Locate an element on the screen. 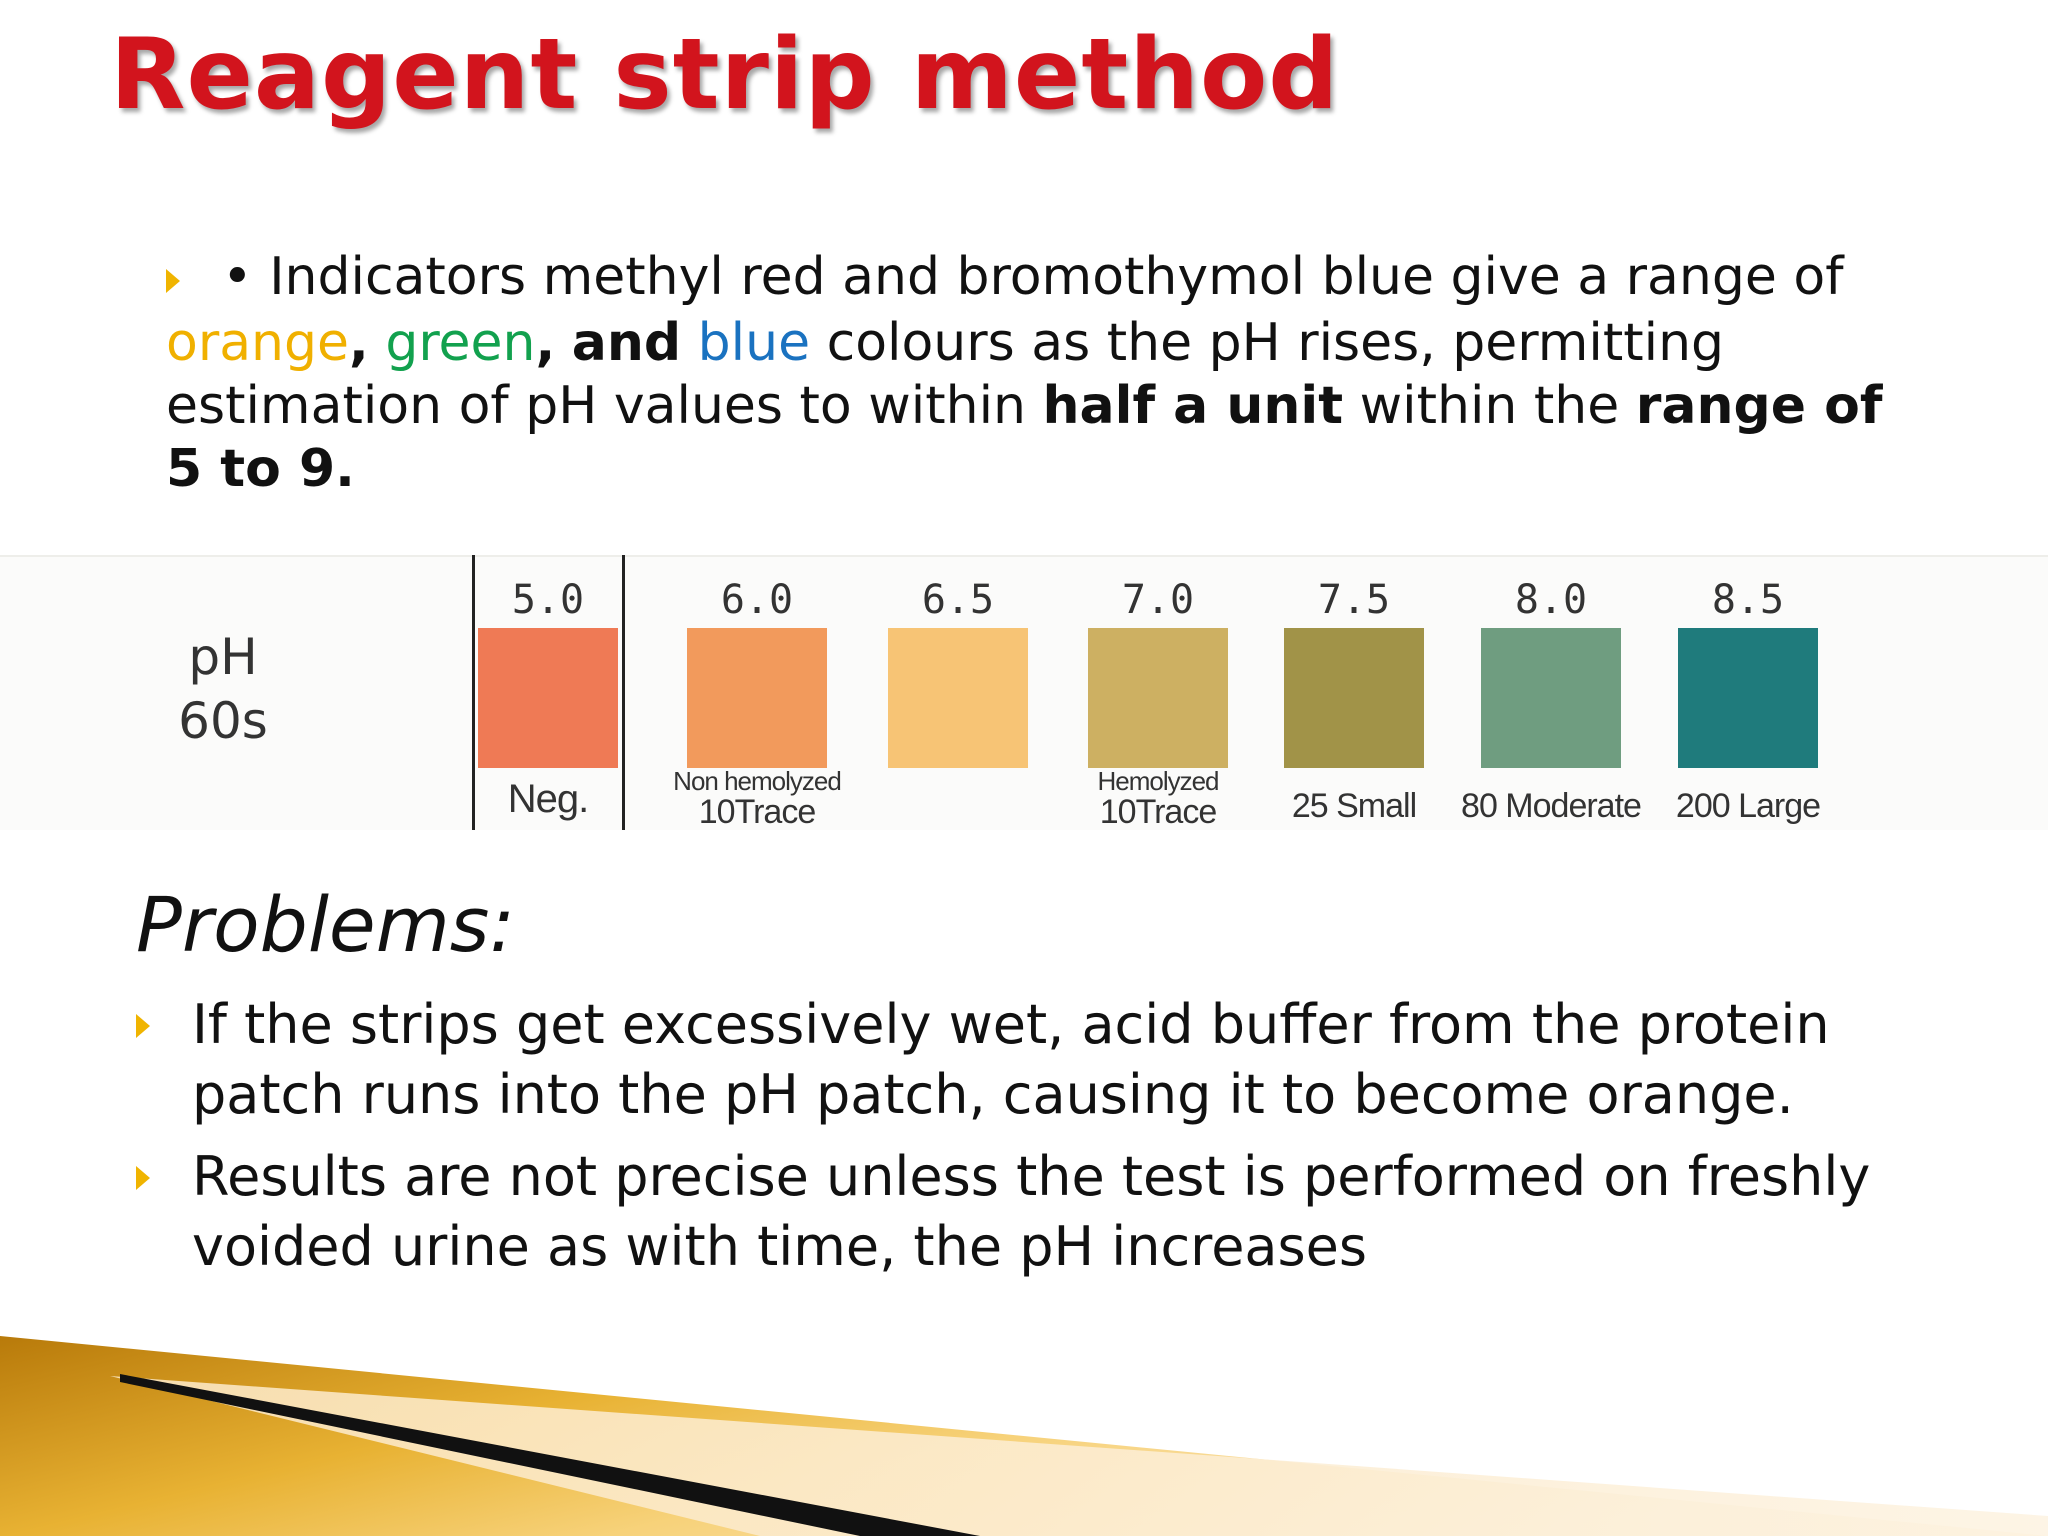  ph-result-label: 200 Large is located at coordinates (1748, 806).